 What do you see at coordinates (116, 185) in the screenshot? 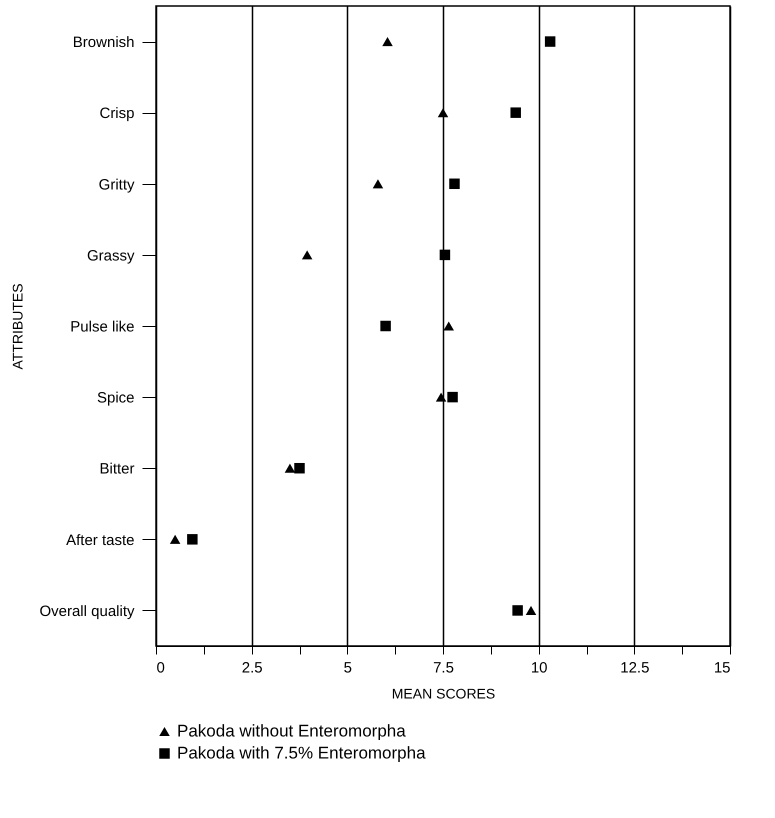
I see `y-tick-label: Gritty` at bounding box center [116, 185].